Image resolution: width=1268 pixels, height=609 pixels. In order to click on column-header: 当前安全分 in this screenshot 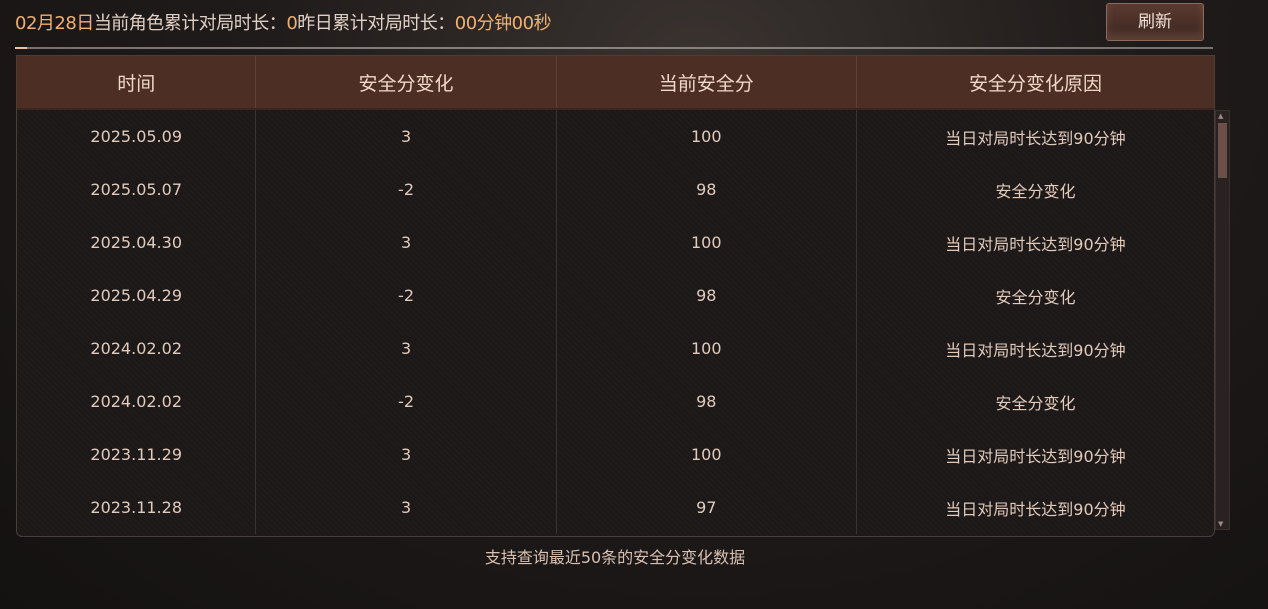, I will do `click(707, 82)`.